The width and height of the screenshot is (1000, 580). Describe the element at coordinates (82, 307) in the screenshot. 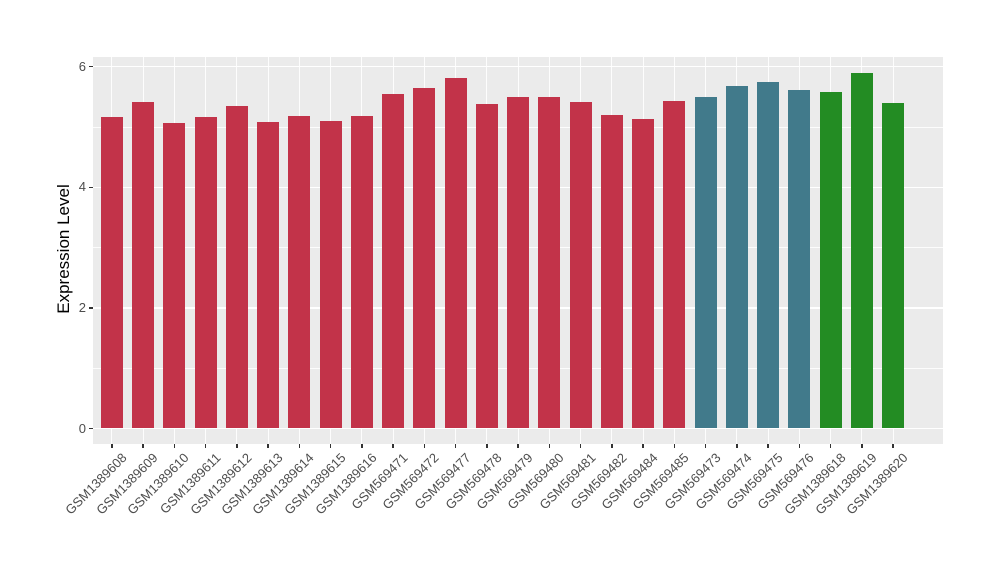

I see `y-tick-label: 2` at that location.